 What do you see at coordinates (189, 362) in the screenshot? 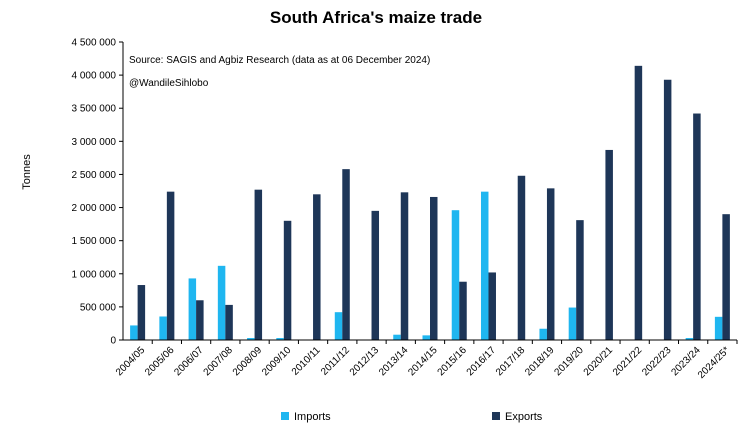
I see `x-tick-label: 2006/07` at bounding box center [189, 362].